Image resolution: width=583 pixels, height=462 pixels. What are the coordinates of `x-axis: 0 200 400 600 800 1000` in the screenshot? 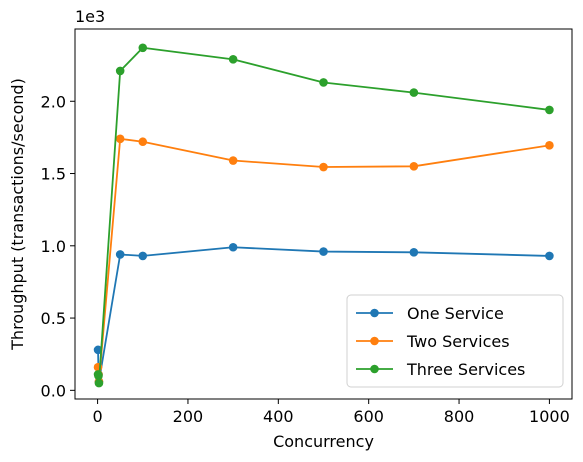 It's located at (331, 412).